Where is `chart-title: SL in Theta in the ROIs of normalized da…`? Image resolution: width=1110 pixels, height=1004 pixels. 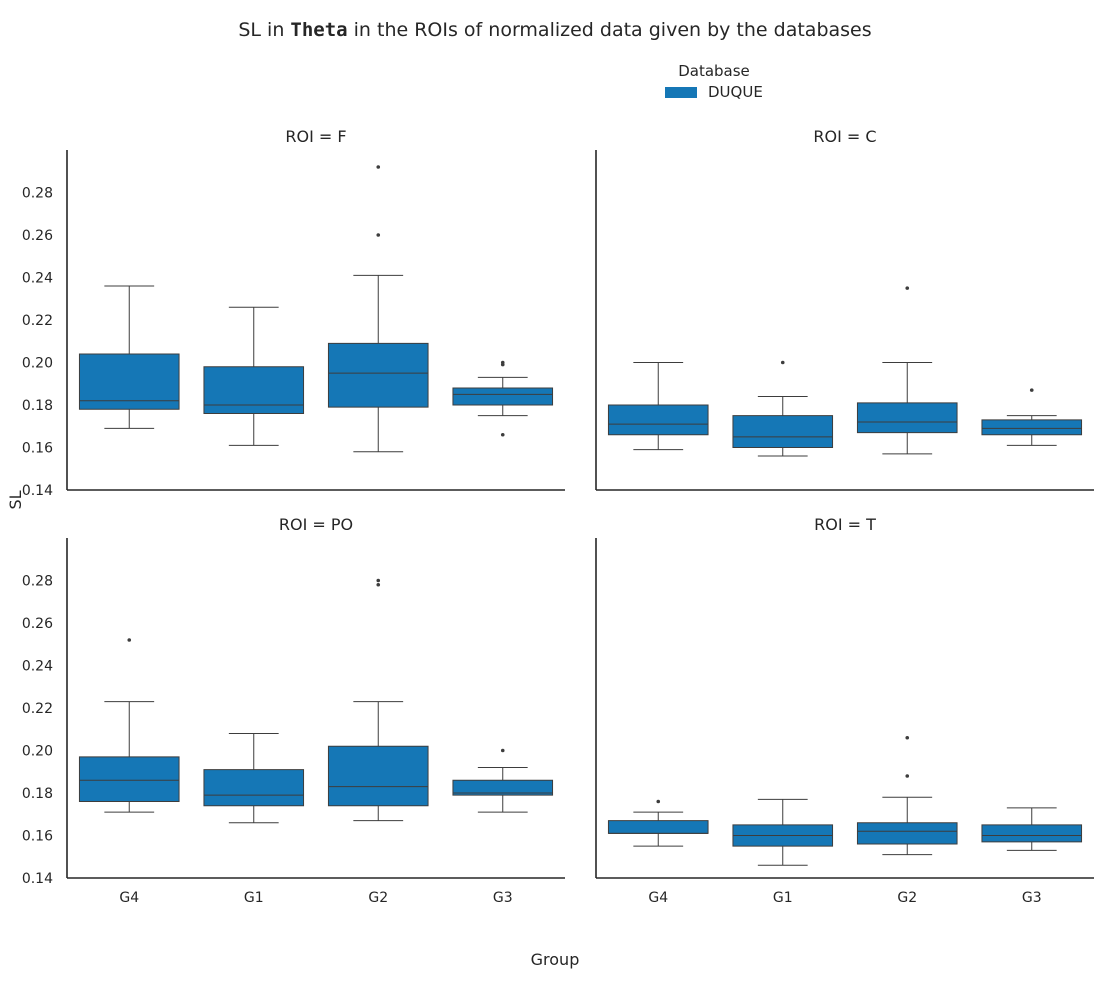 chart-title: SL in Theta in the ROIs of normalized da… is located at coordinates (554, 30).